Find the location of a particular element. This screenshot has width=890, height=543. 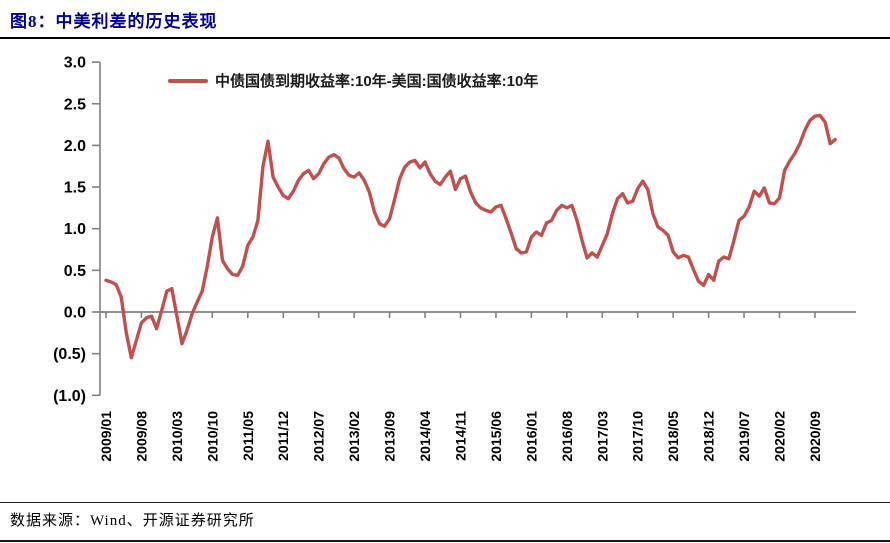

footer-separator is located at coordinates (445, 502).